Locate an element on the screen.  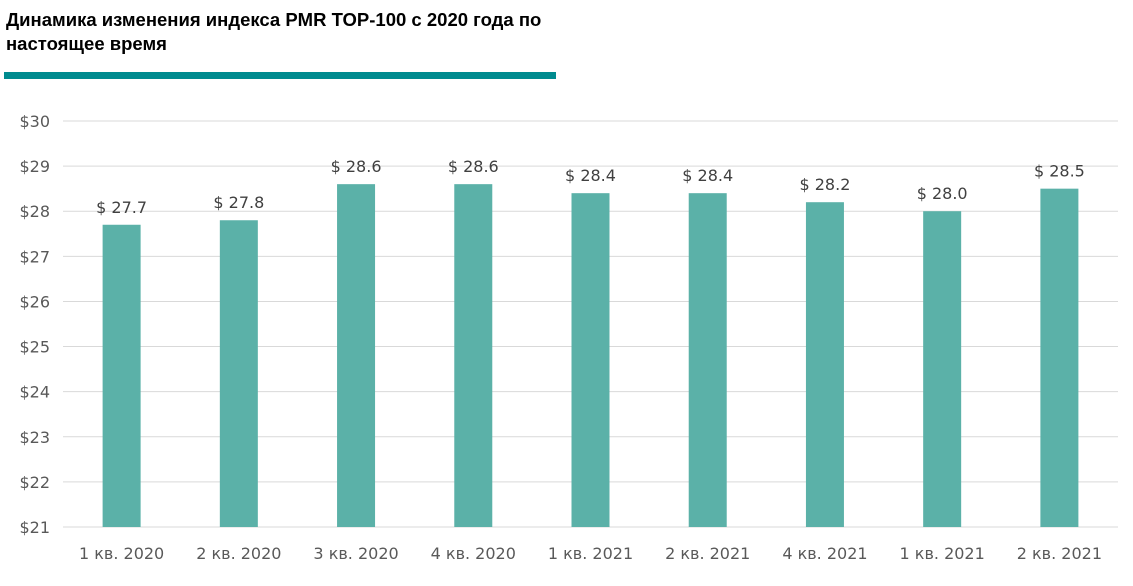
y-tick-label: $25 is located at coordinates (34, 347).